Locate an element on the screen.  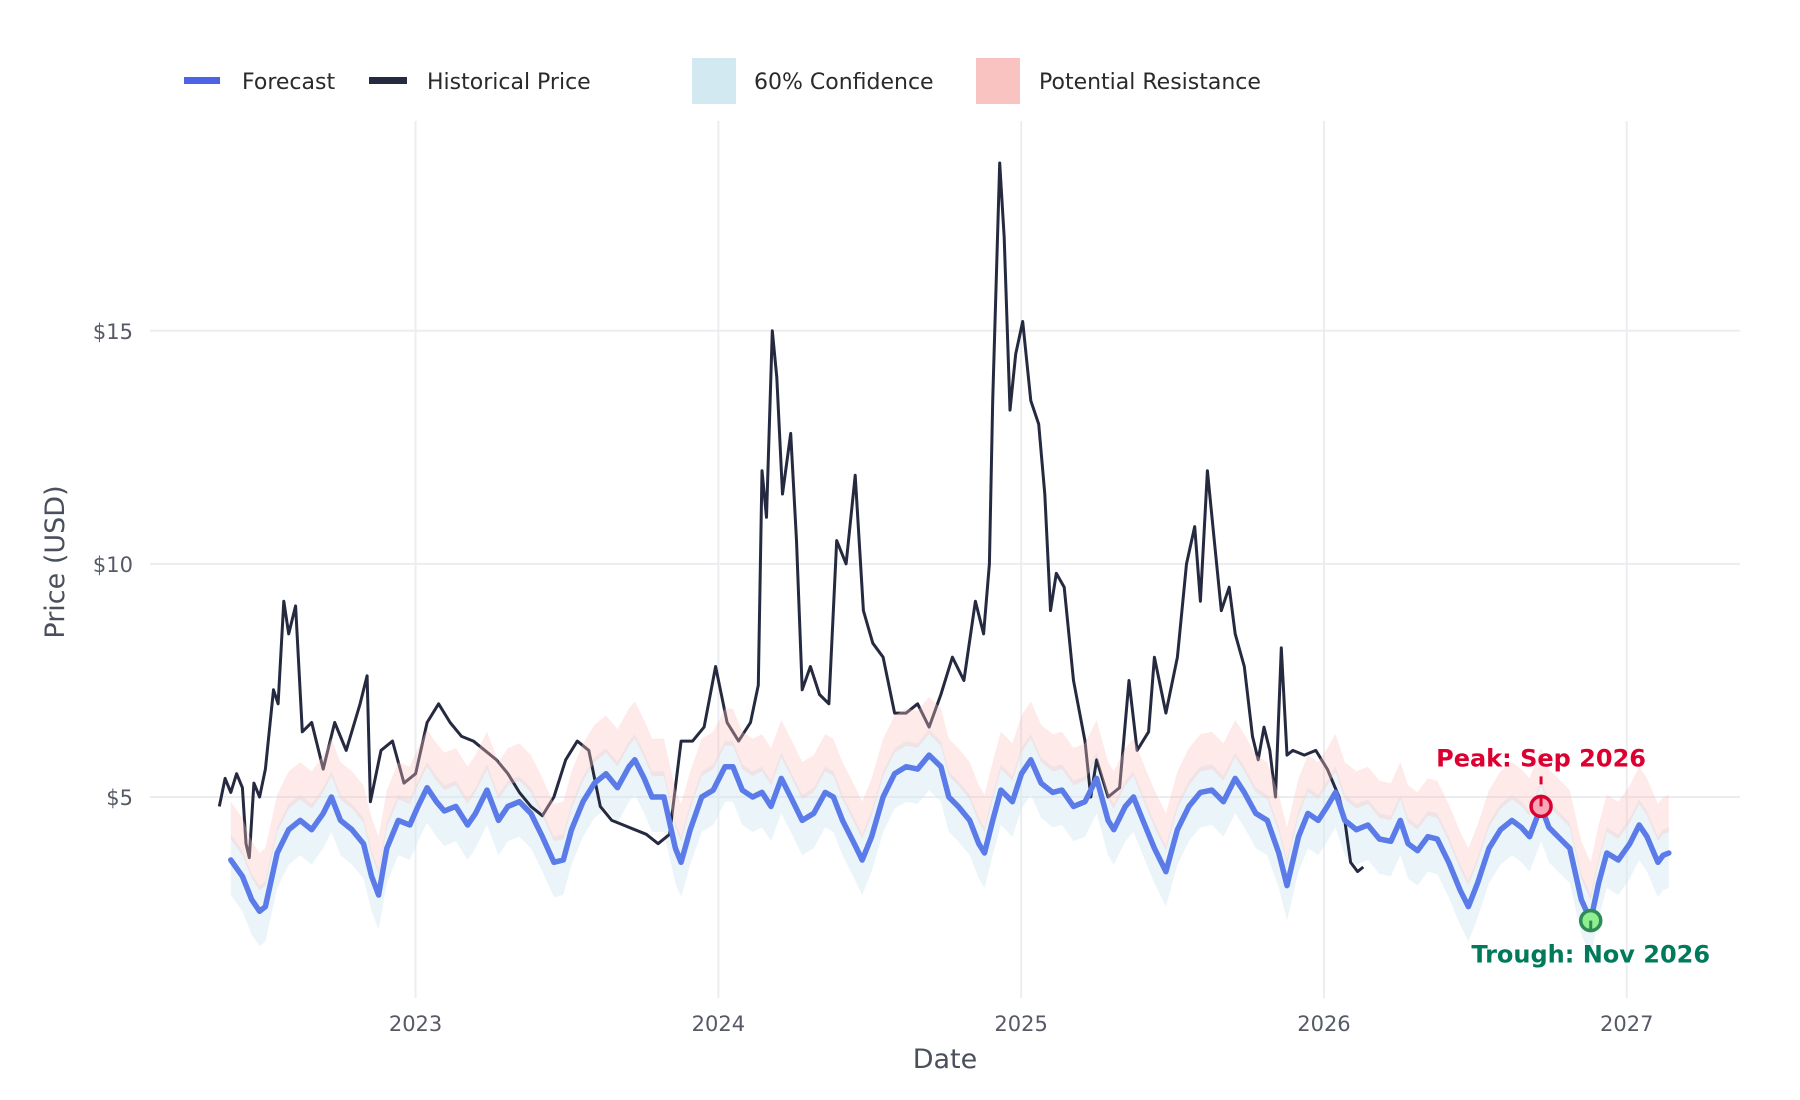
y-axis-title: Price (USD) is located at coordinates (55, 561).